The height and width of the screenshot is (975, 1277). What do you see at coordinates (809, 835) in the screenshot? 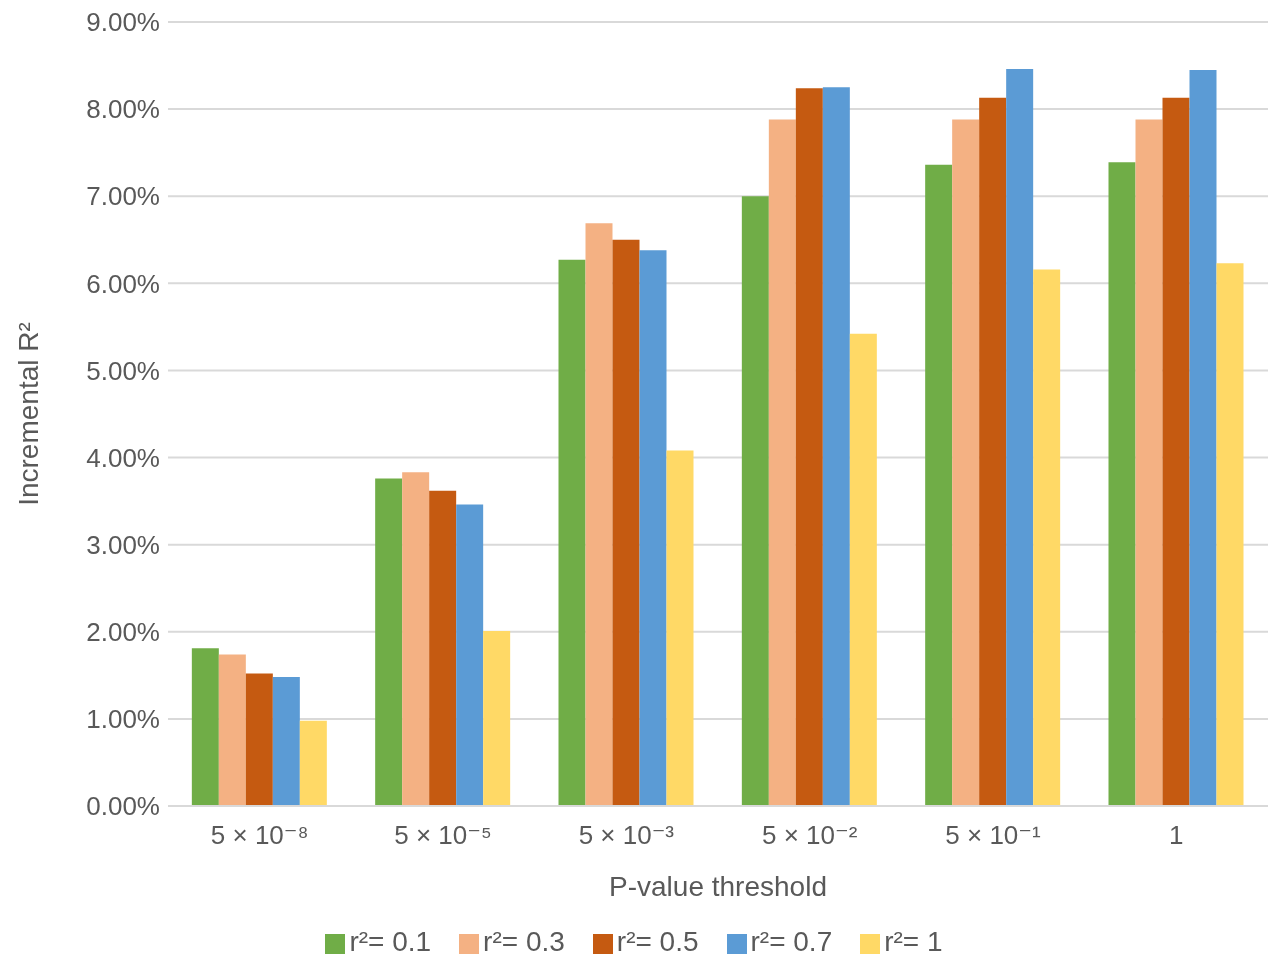
I see `x-tick-label: 5 × 10⁻²` at bounding box center [809, 835].